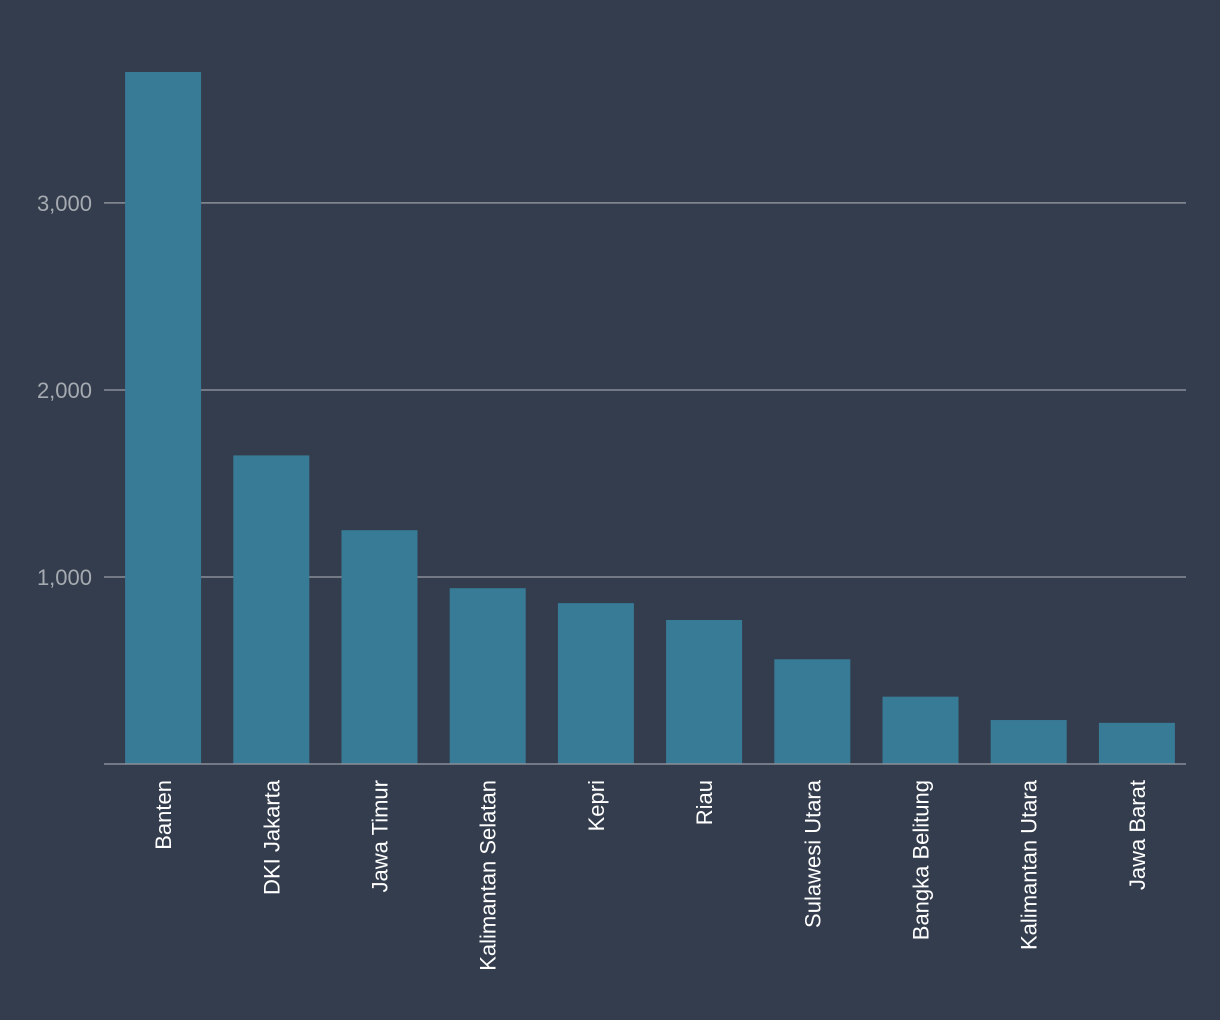 The image size is (1220, 1020). I want to click on y-tick-label: 1,000, so click(64, 577).